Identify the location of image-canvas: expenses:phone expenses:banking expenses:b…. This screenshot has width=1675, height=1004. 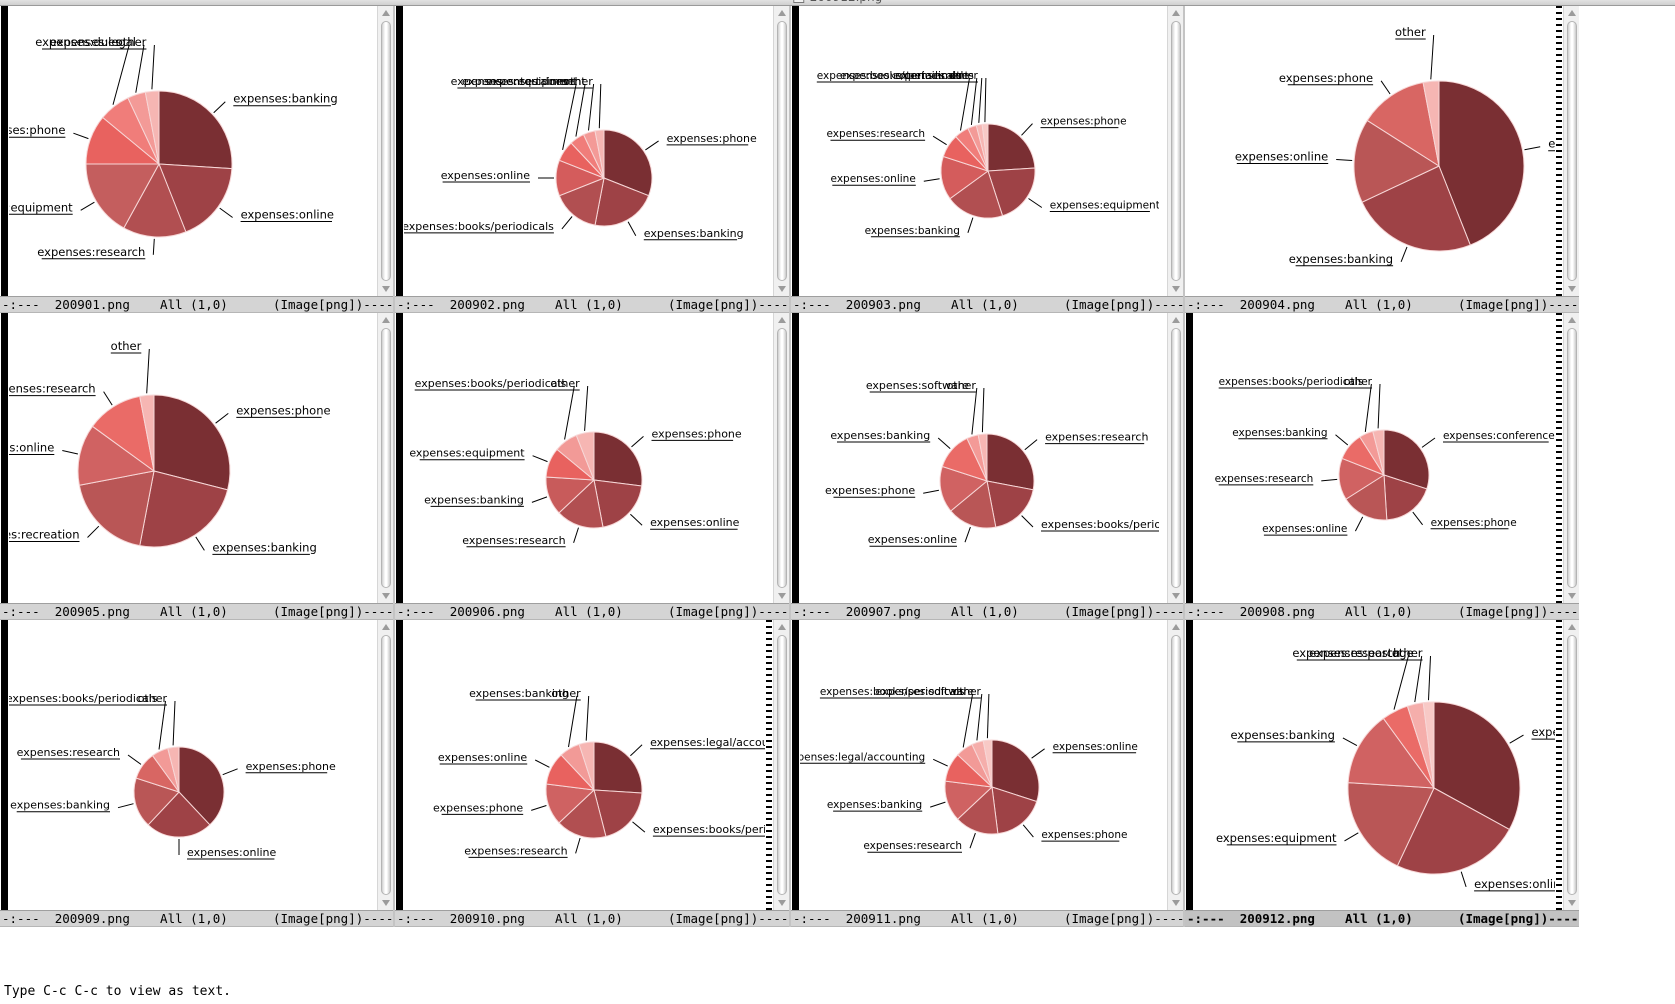
(584, 151).